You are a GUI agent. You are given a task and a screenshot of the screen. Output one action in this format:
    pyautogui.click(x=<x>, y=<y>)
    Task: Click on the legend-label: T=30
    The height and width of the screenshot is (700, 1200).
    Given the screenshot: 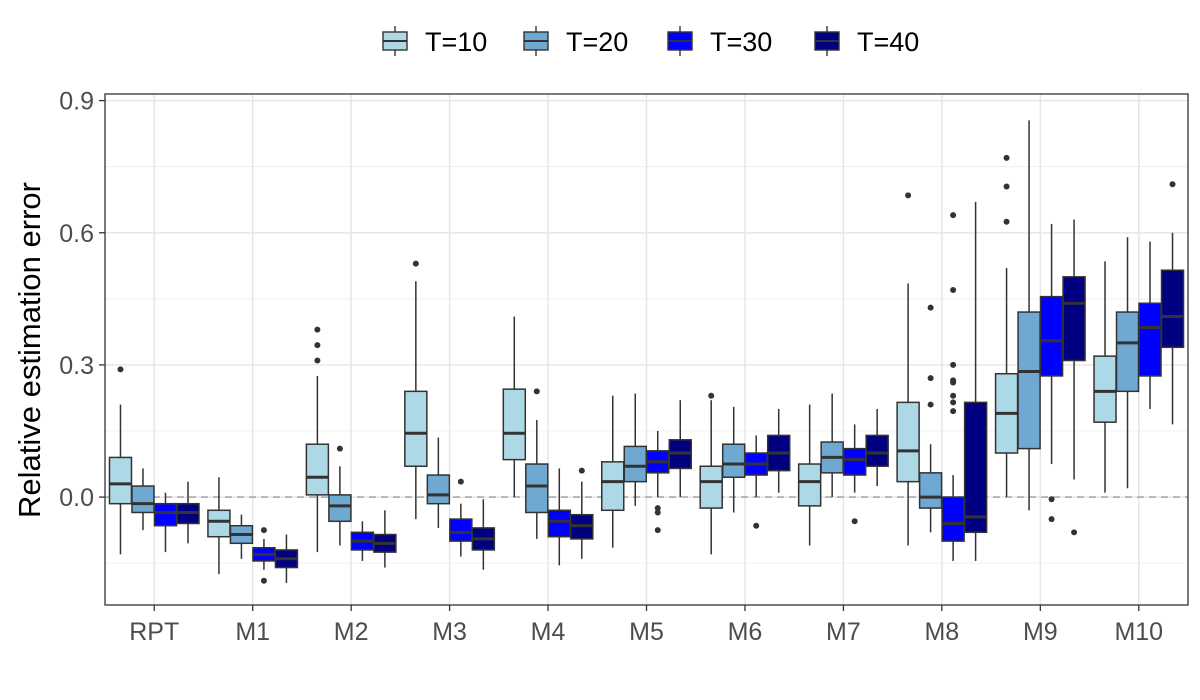 What is the action you would take?
    pyautogui.click(x=741, y=42)
    